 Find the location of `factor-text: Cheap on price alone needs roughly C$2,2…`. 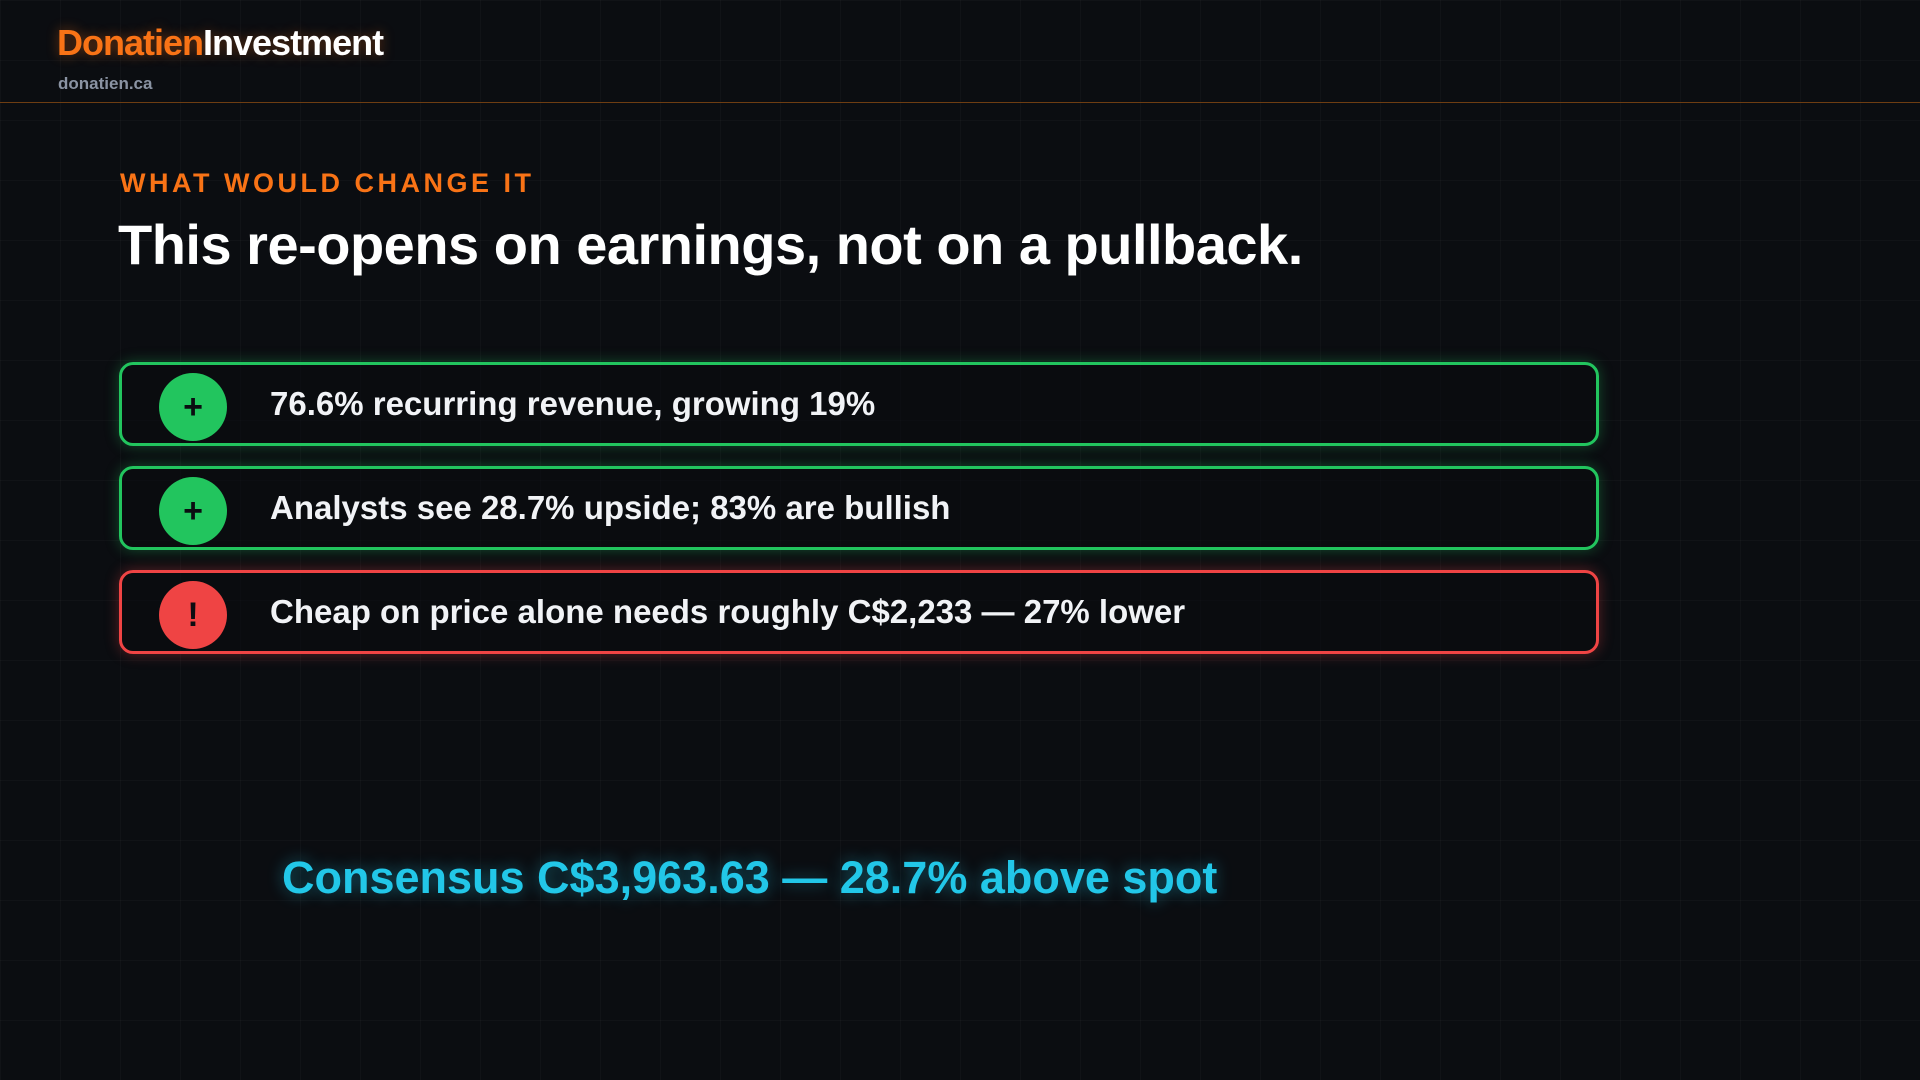

factor-text: Cheap on price alone needs roughly C$2,2… is located at coordinates (728, 611).